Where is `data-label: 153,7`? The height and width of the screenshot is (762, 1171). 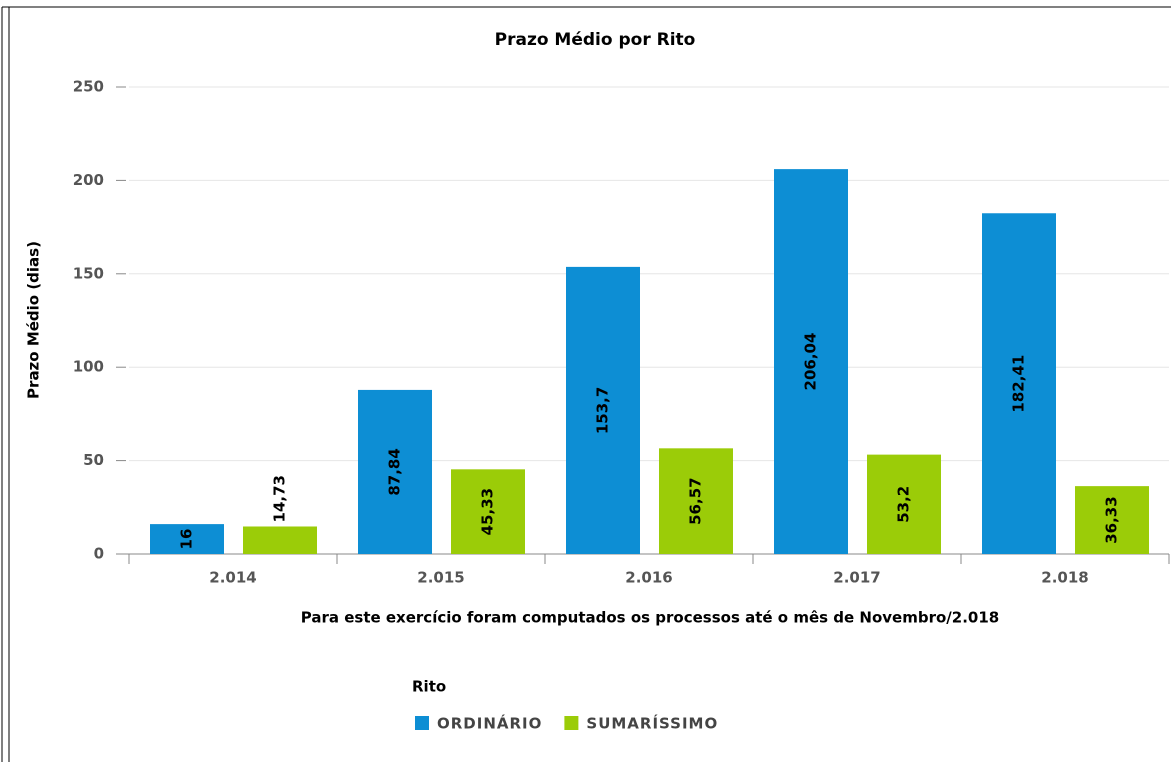
data-label: 153,7 is located at coordinates (603, 410).